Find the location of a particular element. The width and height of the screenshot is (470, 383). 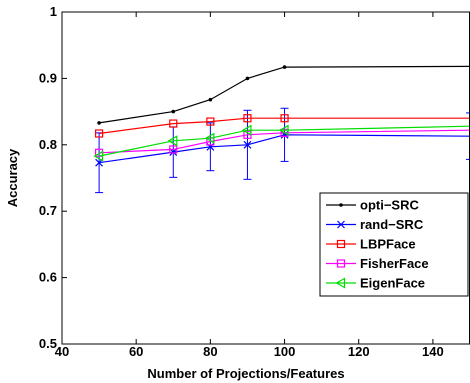

legend-entry: LBPFace is located at coordinates (371, 244).